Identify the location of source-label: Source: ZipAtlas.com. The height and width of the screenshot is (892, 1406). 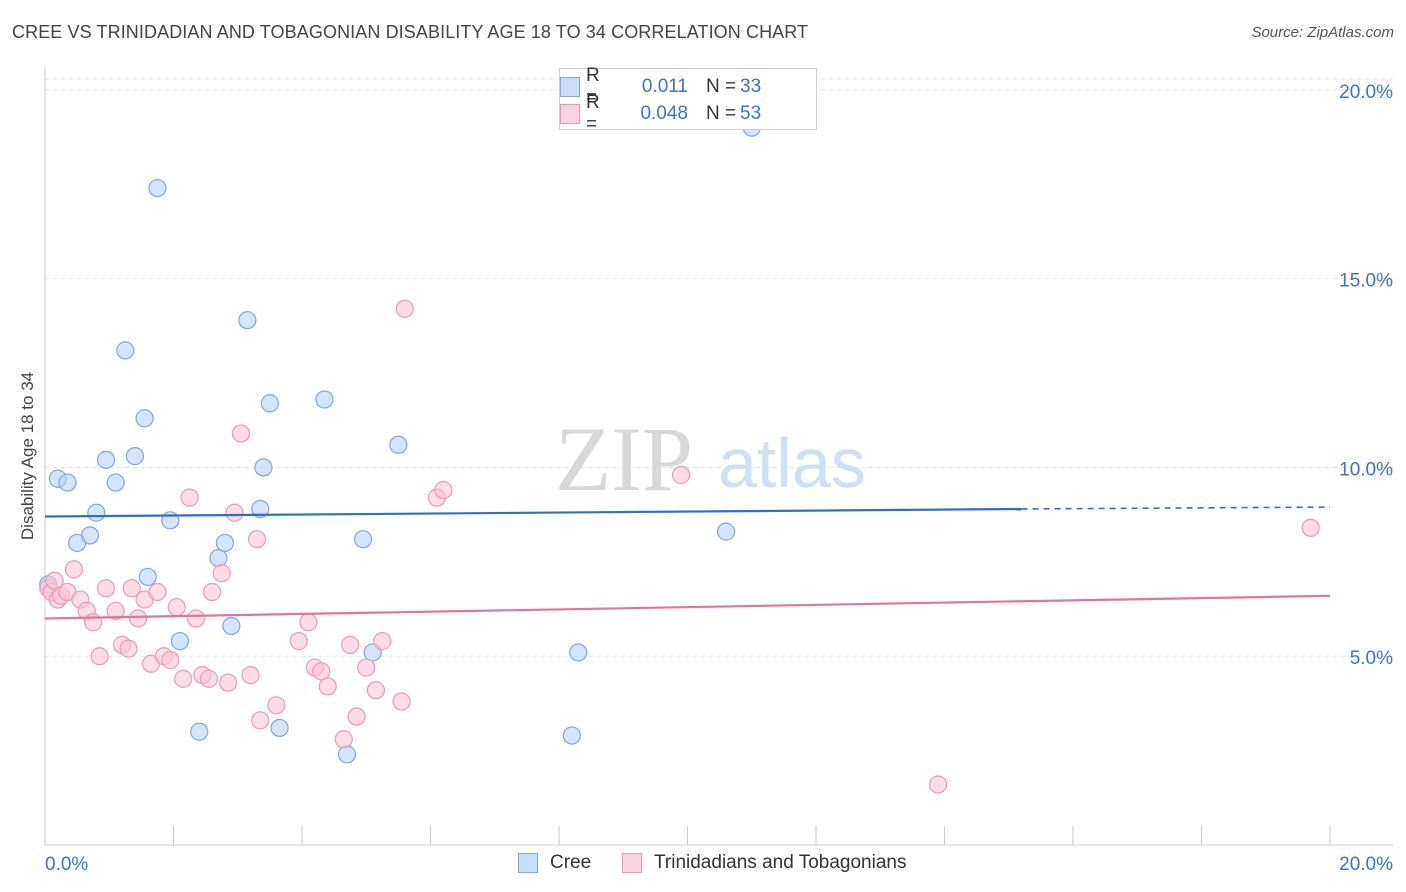
(1322, 32).